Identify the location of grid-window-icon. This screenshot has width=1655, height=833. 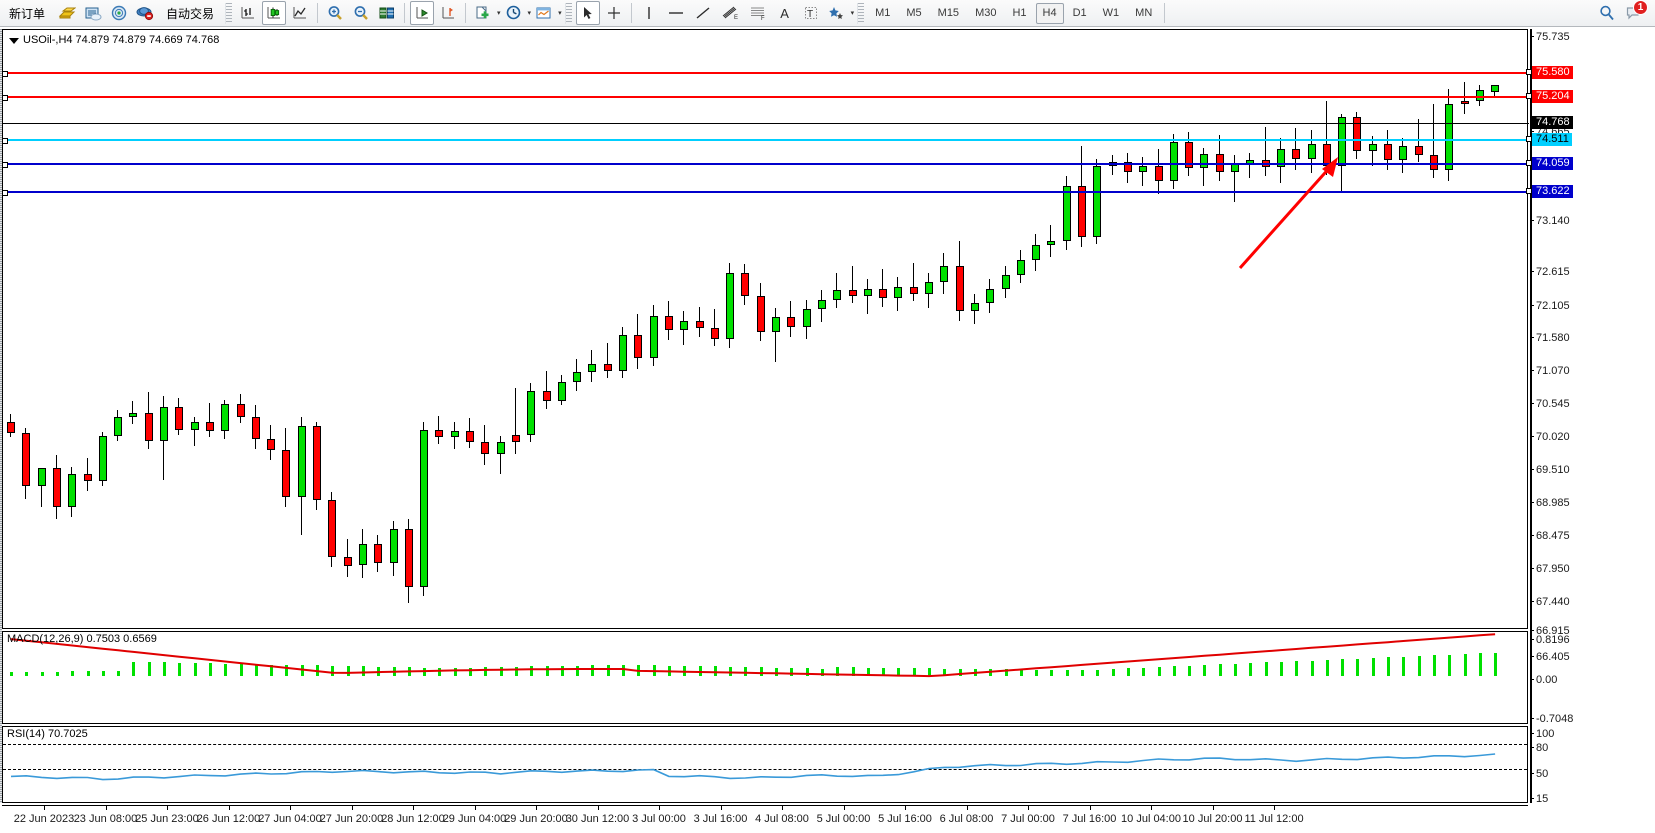
(387, 13).